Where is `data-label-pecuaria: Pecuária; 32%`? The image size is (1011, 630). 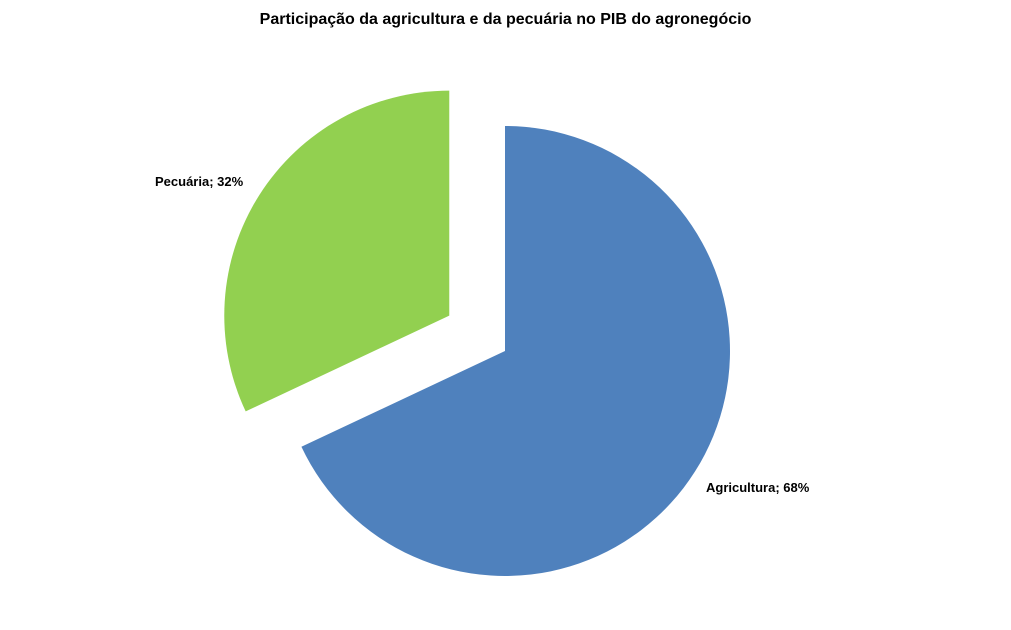 data-label-pecuaria: Pecuária; 32% is located at coordinates (199, 181).